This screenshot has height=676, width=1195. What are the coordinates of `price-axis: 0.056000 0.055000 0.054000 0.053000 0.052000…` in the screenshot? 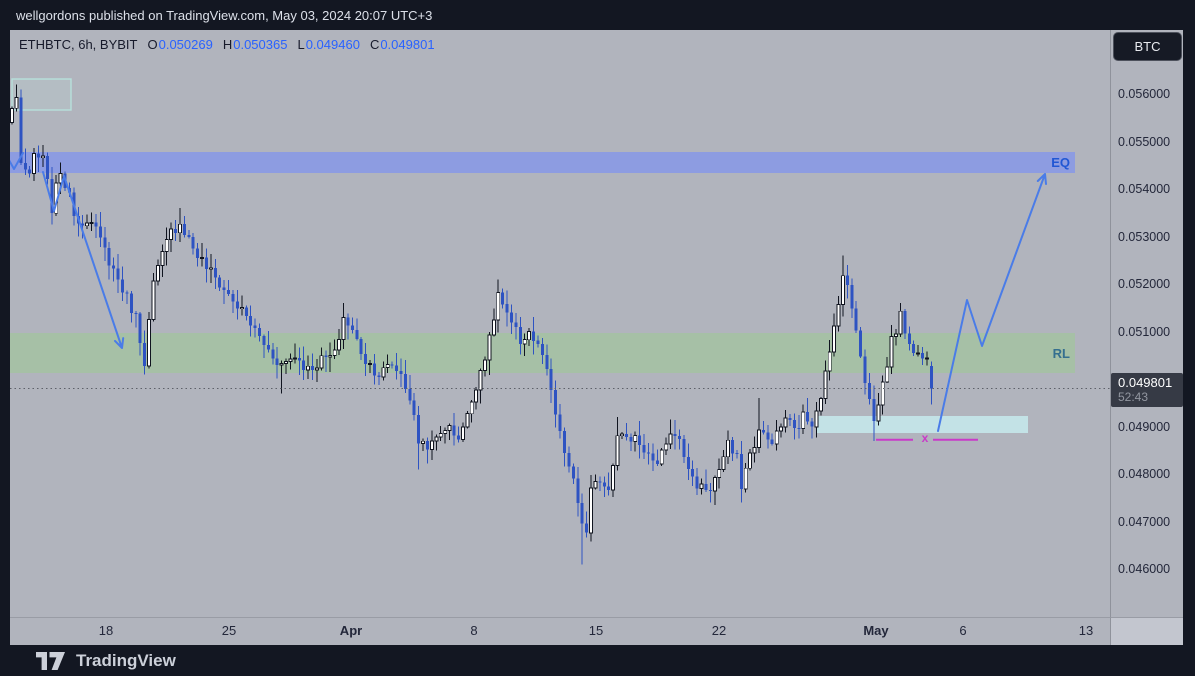 It's located at (1146, 323).